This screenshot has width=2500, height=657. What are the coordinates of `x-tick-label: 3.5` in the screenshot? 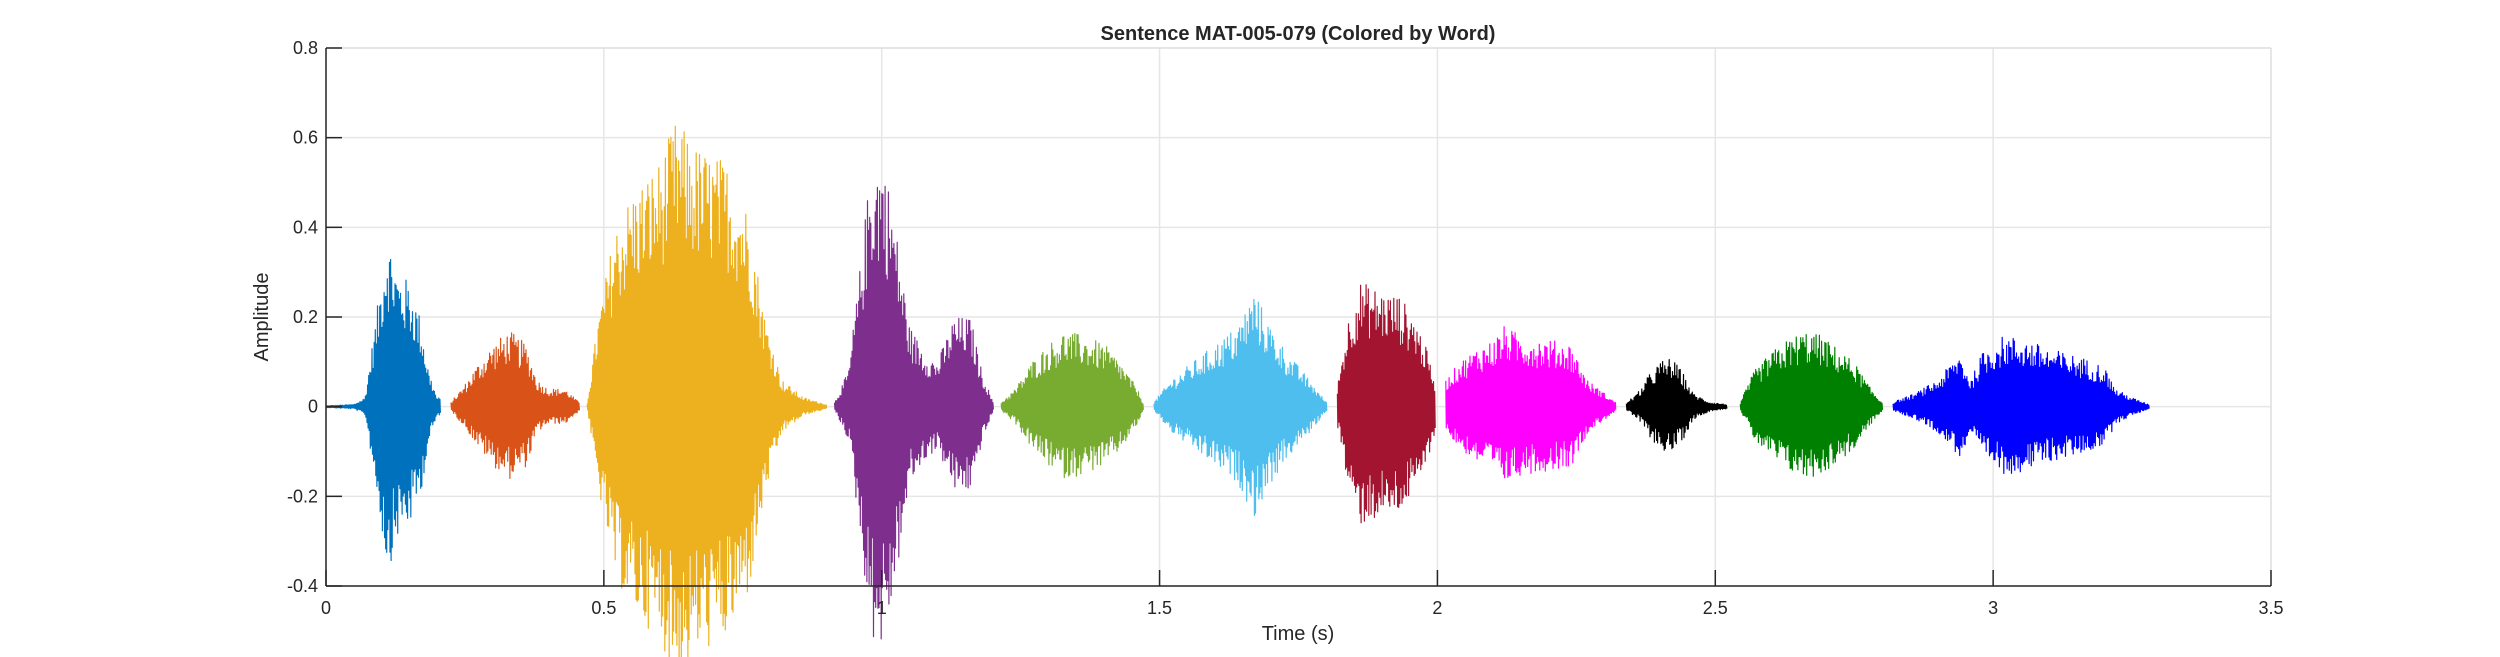 It's located at (2270, 608).